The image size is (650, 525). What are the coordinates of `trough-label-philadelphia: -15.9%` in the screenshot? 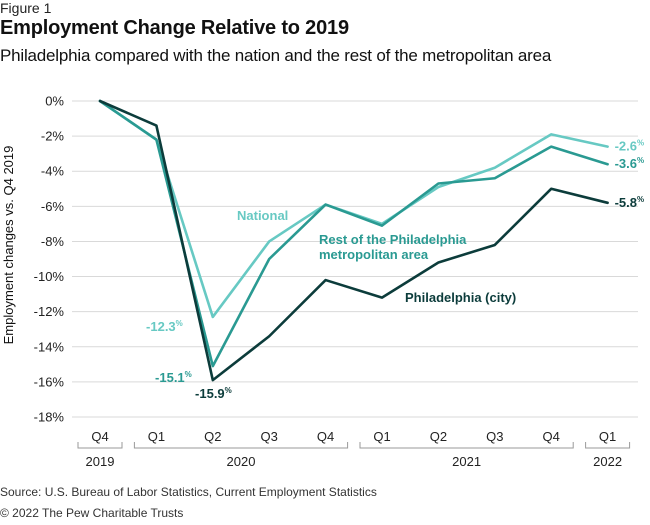 It's located at (213, 393).